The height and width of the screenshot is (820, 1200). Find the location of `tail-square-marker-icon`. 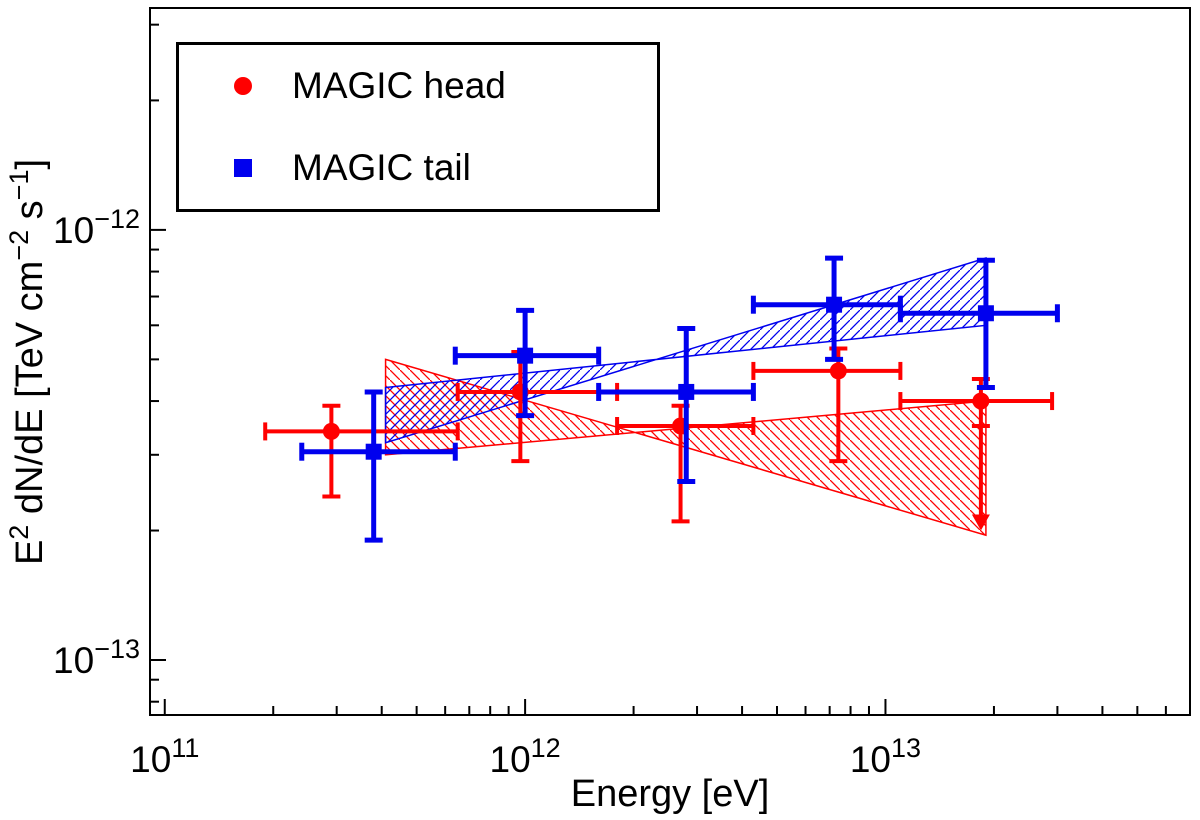

tail-square-marker-icon is located at coordinates (243, 168).